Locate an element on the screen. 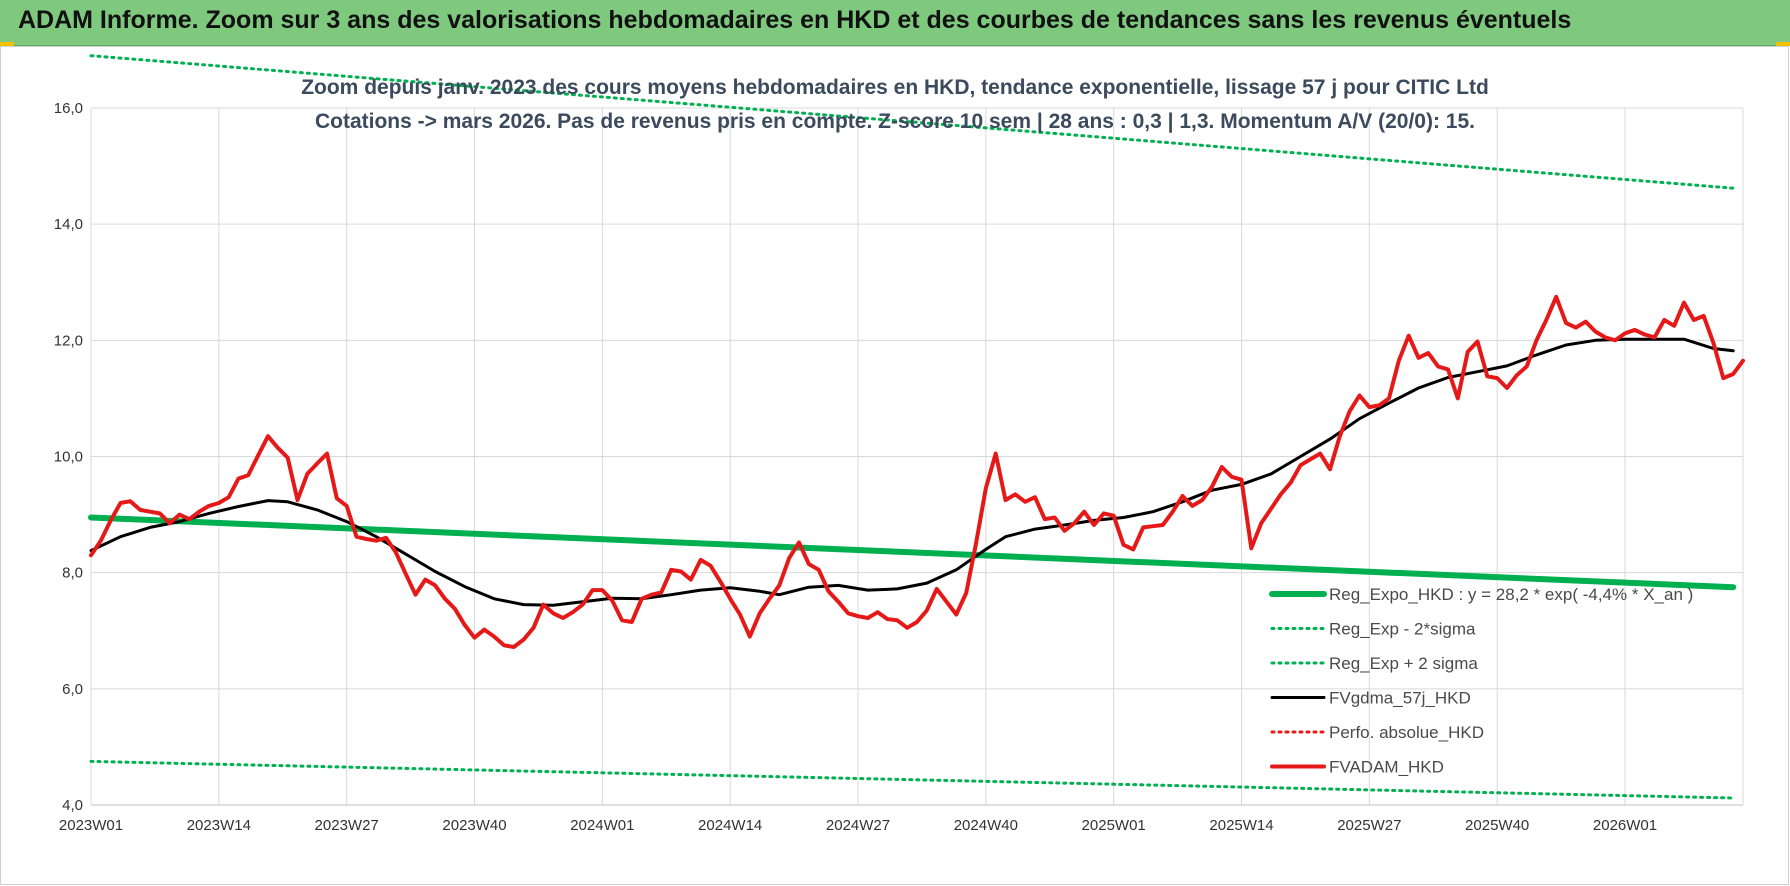  corner-accent-left is located at coordinates (7, 44).